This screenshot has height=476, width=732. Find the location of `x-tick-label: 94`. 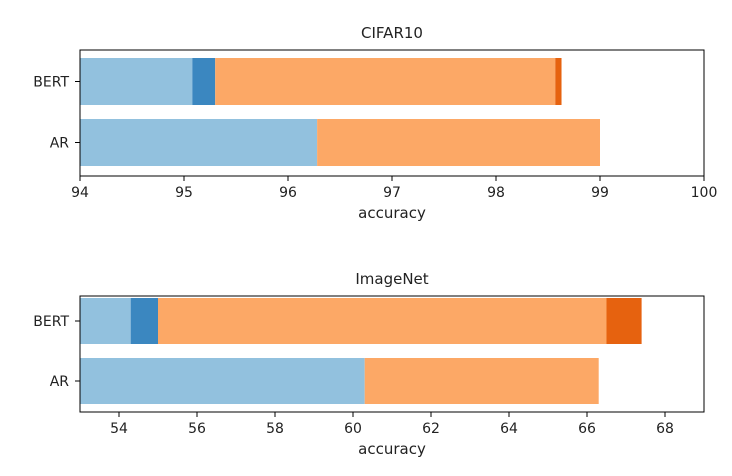

x-tick-label: 94 is located at coordinates (80, 193).